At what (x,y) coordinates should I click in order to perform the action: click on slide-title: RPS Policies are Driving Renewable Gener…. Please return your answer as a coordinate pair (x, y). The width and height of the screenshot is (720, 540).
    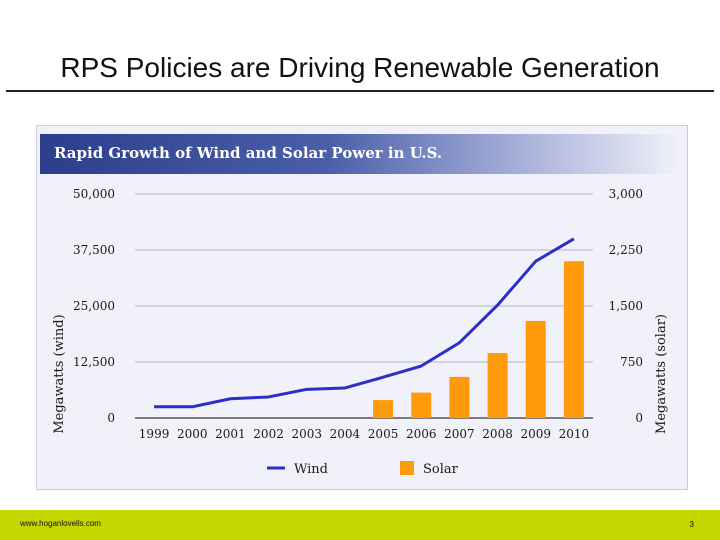
    Looking at the image, I should click on (360, 67).